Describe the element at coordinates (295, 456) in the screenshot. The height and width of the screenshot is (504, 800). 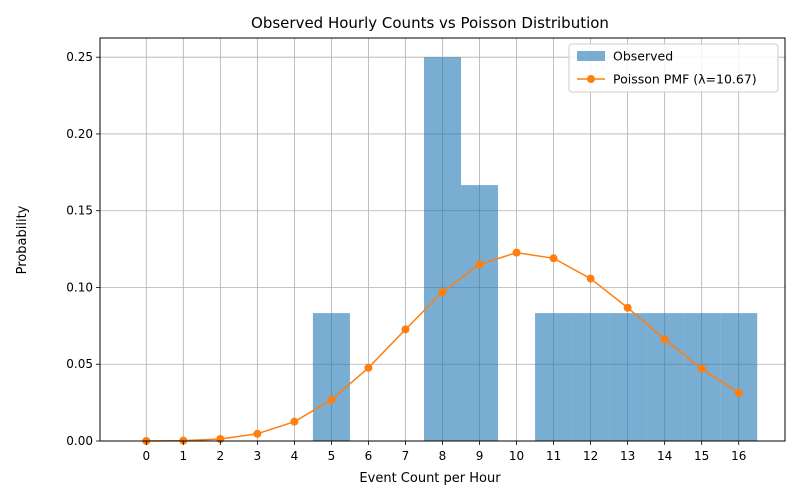
I see `x-tick-label: 4` at that location.